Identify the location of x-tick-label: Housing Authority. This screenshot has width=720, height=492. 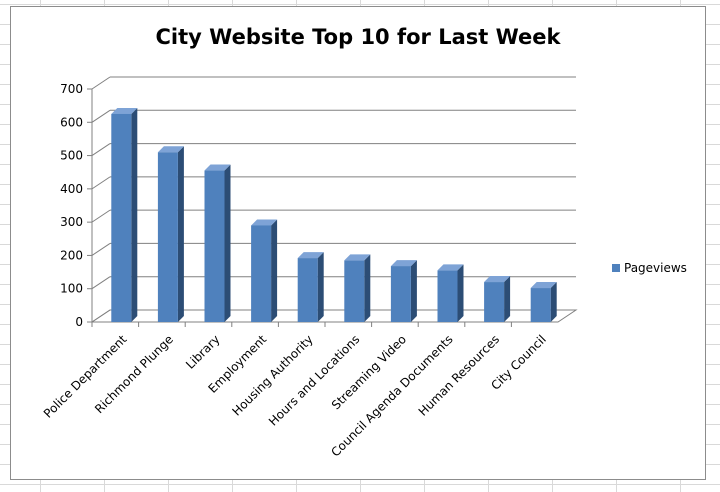
(272, 375).